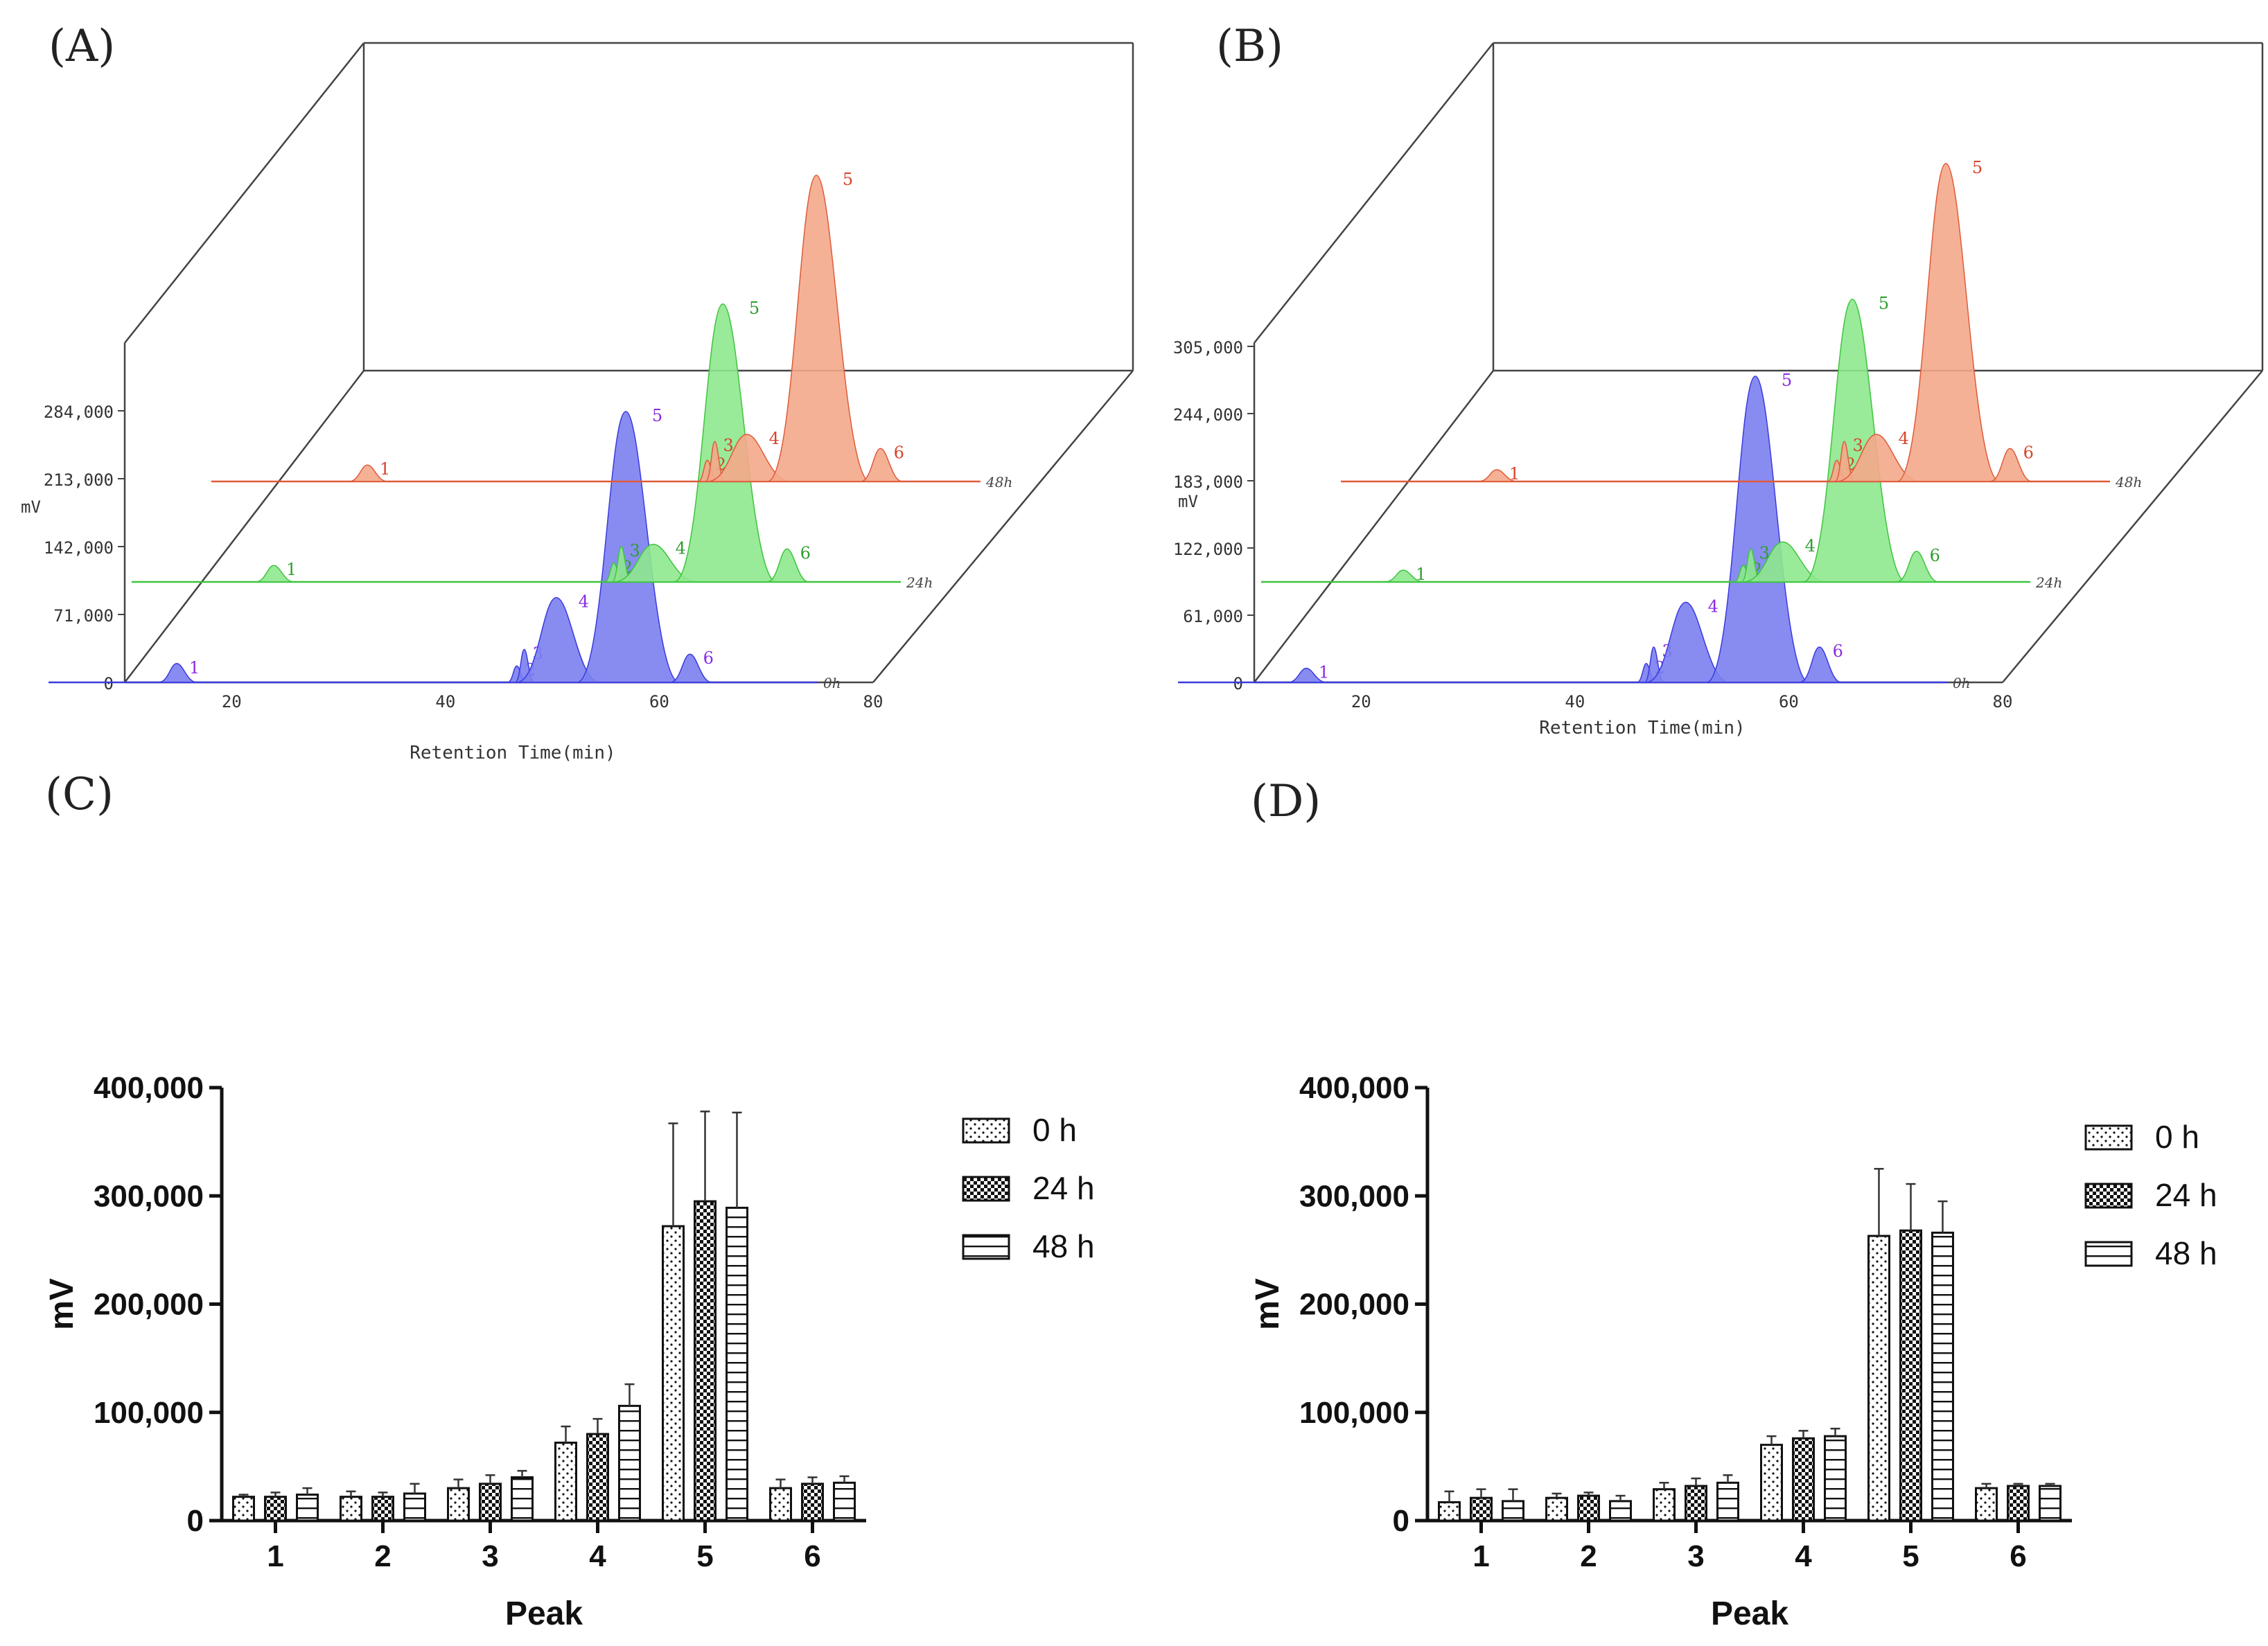 The image size is (2268, 1646). What do you see at coordinates (491, 1502) in the screenshot?
I see `bar-24h-peak3` at bounding box center [491, 1502].